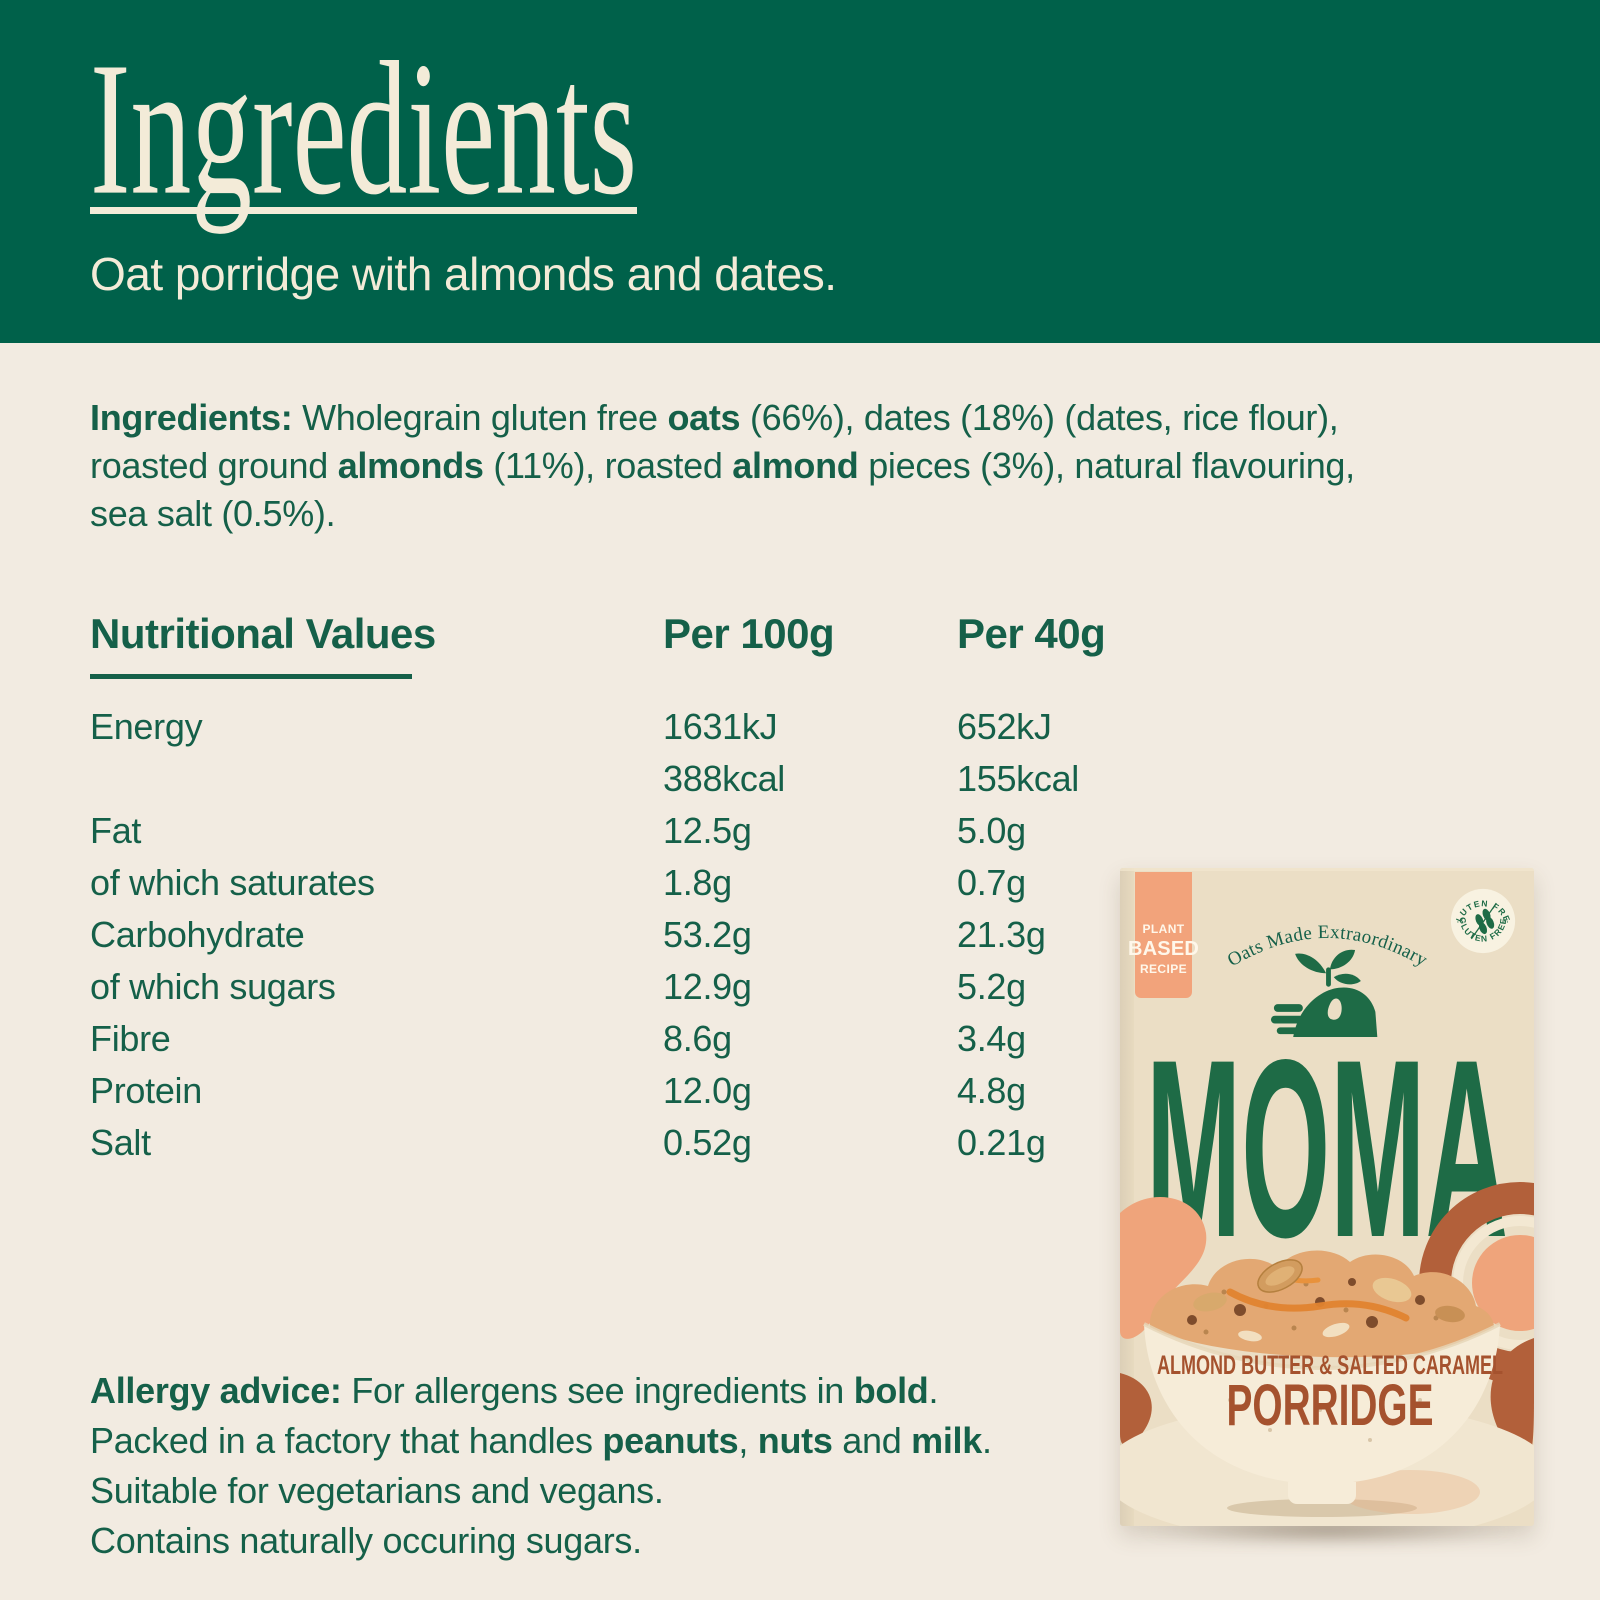 This screenshot has height=1600, width=1600. Describe the element at coordinates (720, 726) in the screenshot. I see `row-value-per100g: 1631kJ` at that location.